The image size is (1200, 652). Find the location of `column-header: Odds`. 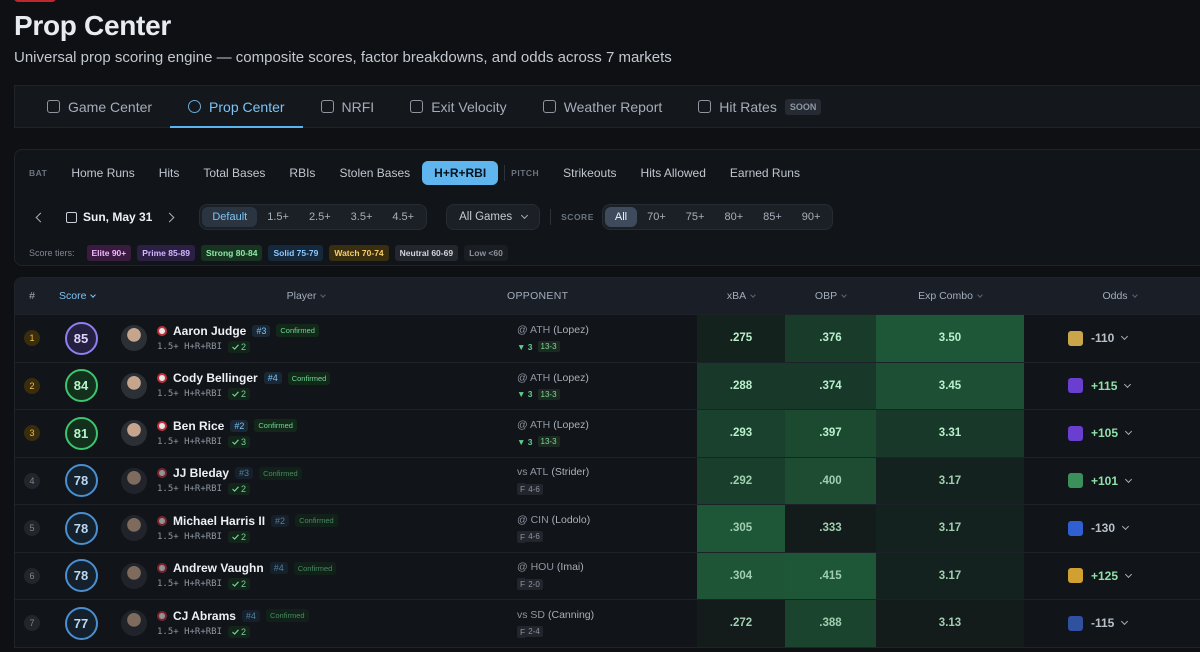

column-header: Odds is located at coordinates (1112, 296).